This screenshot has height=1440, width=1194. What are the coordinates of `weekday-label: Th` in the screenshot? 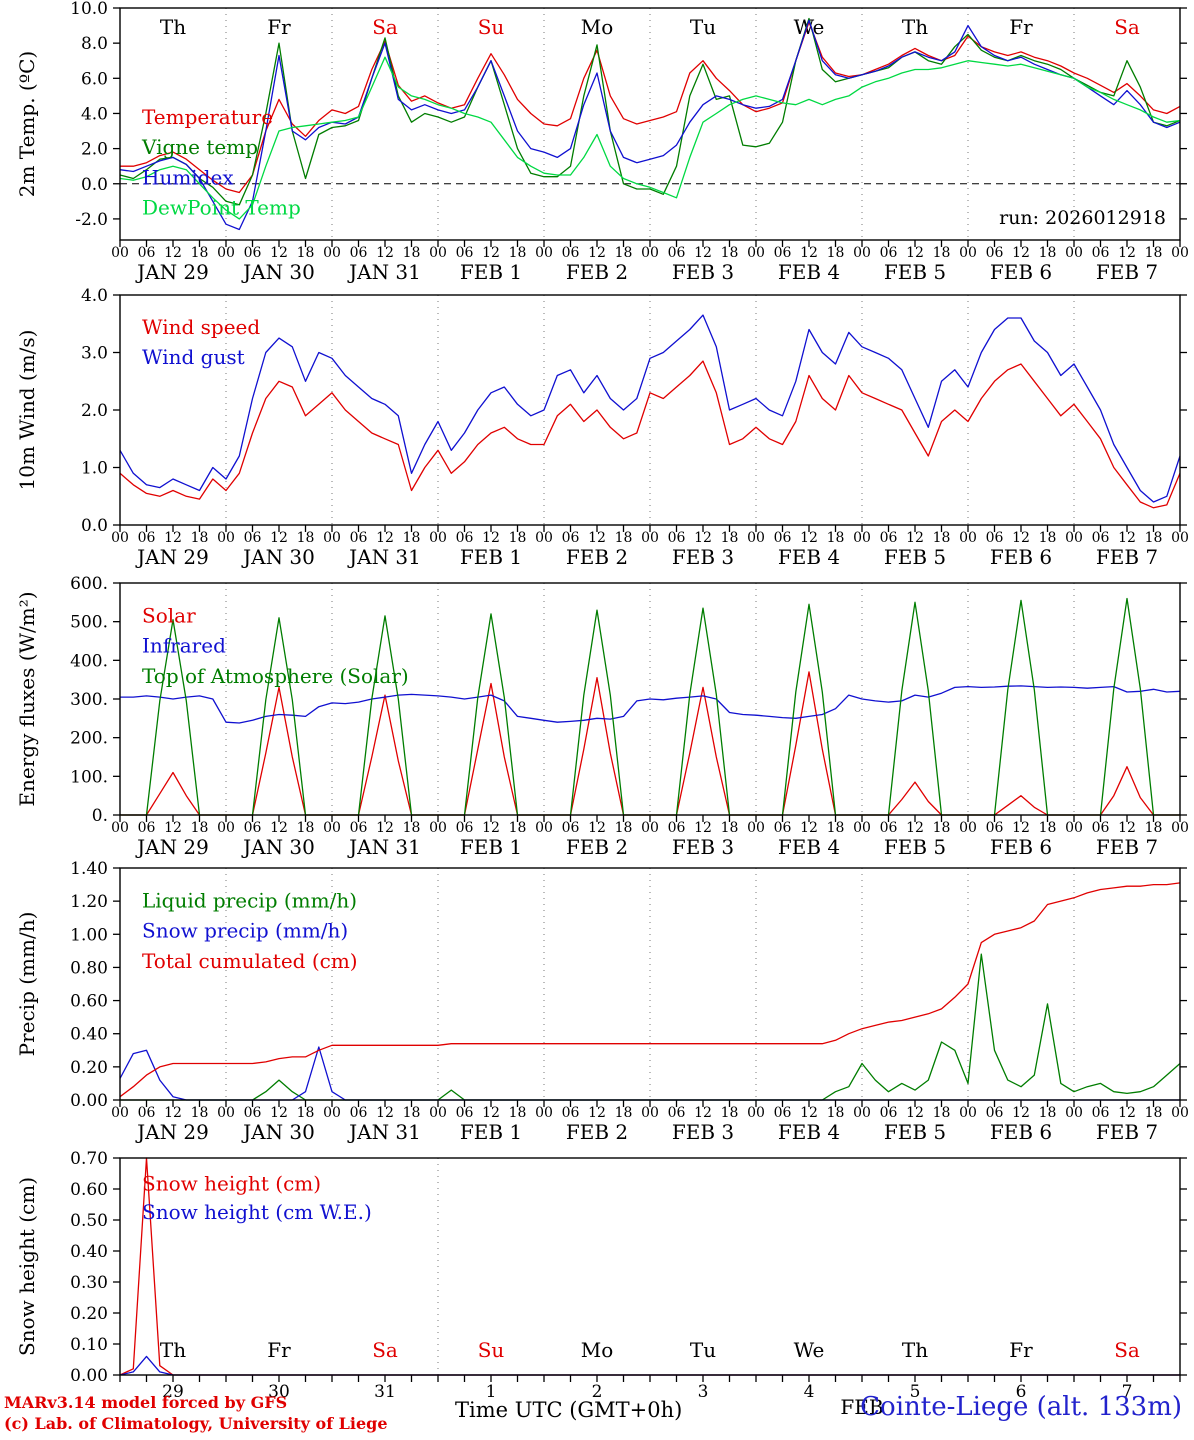 It's located at (915, 1350).